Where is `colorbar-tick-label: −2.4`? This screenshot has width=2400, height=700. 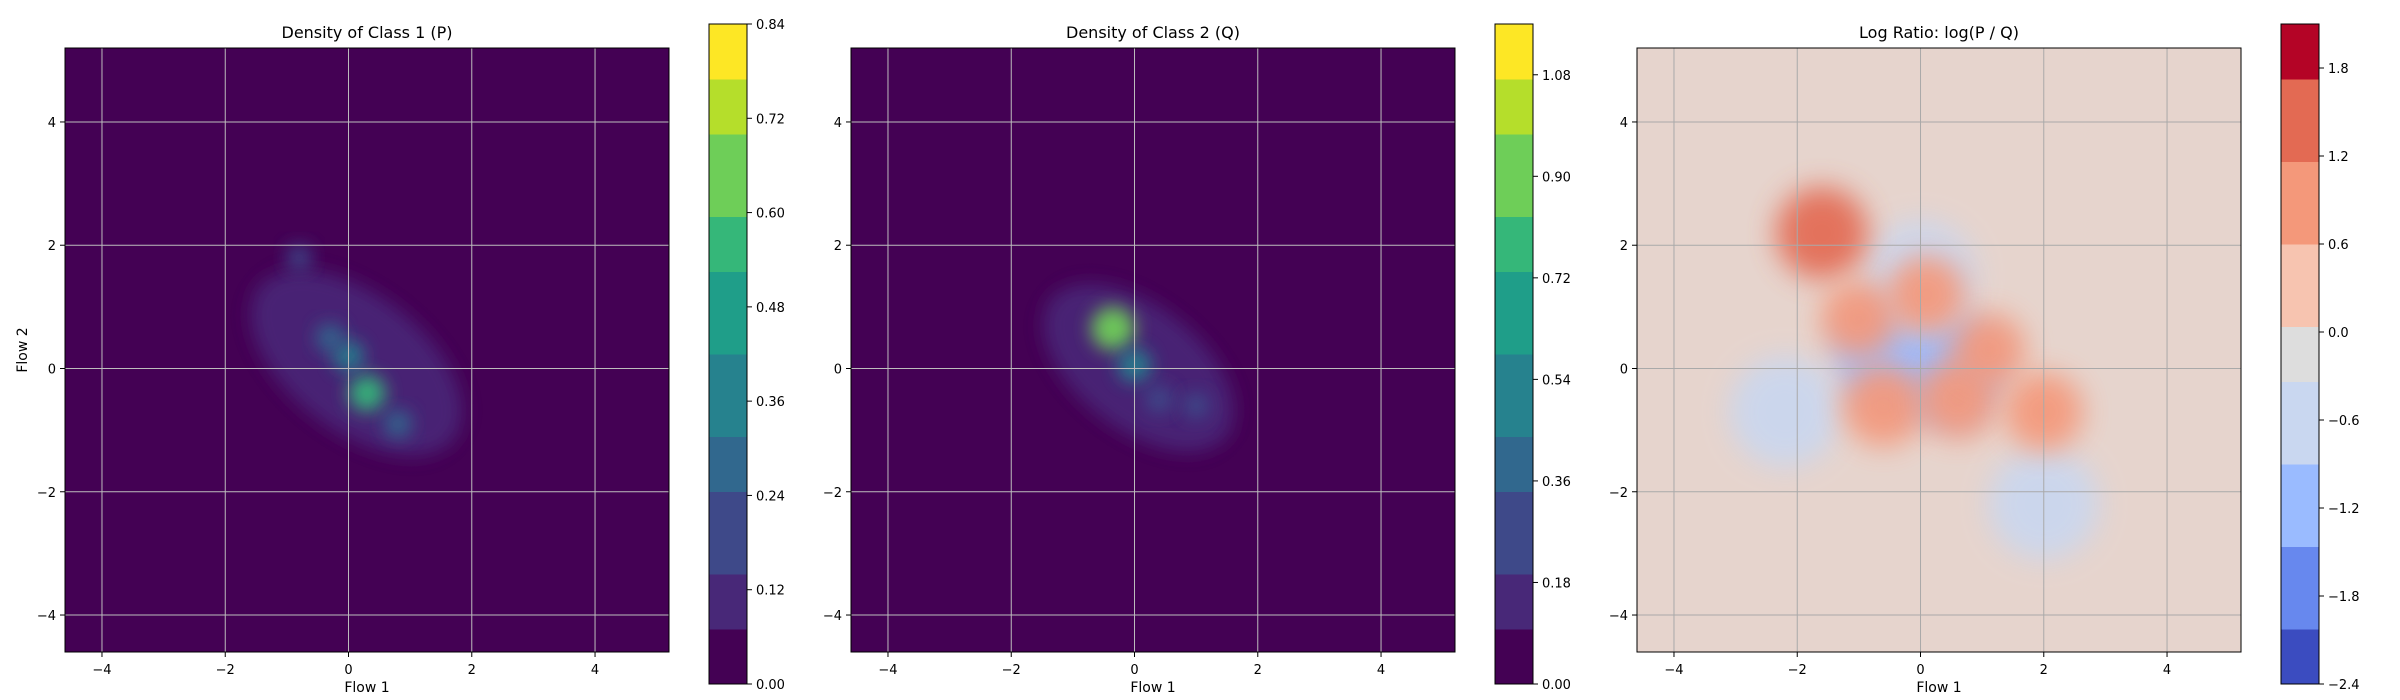 colorbar-tick-label: −2.4 is located at coordinates (2344, 685).